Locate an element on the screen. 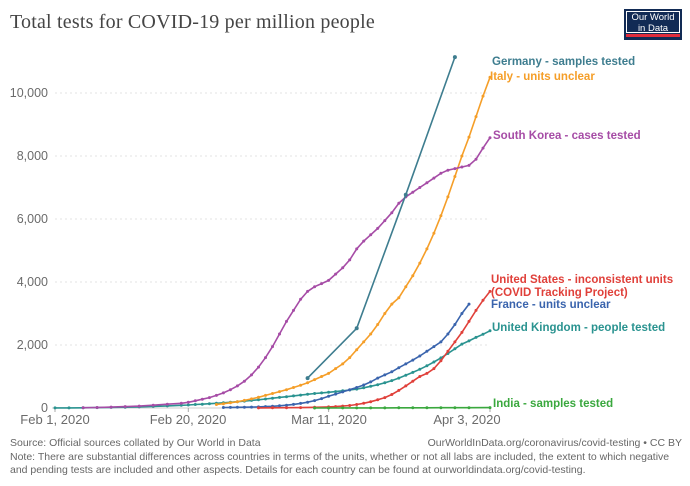 This screenshot has width=690, height=486. y-tick-2000: 2,000 is located at coordinates (32, 345).